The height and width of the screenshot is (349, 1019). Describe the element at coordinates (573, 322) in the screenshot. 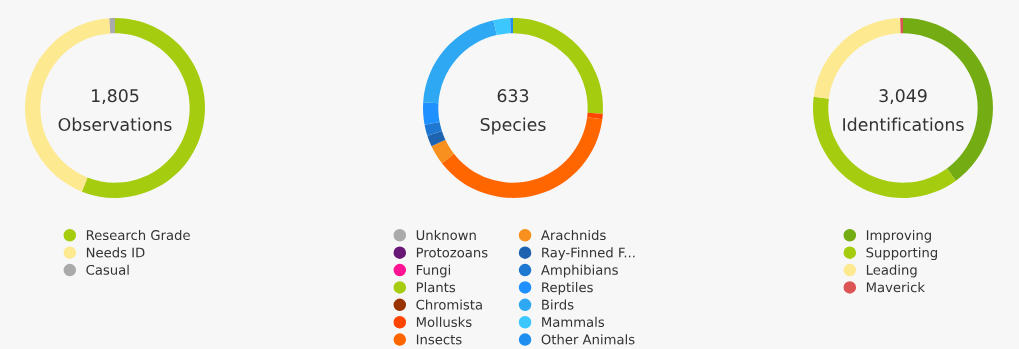

I see `legend-label: Mammals` at that location.